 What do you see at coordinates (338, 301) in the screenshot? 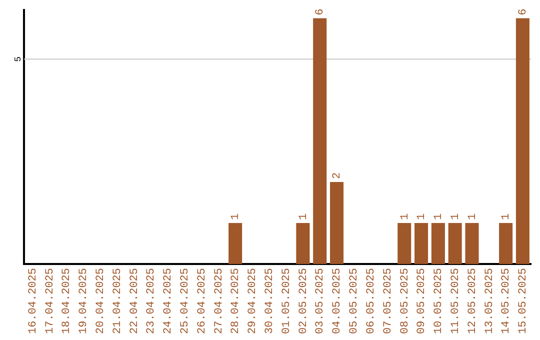
I see `x-tick-label: 04.05.2025` at bounding box center [338, 301].